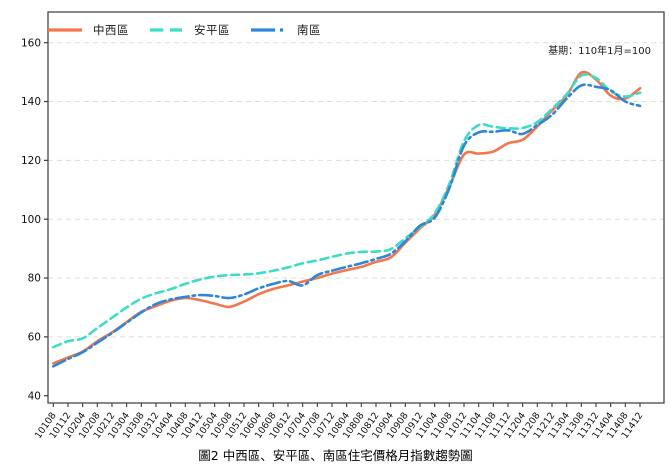  I want to click on legend-item-anping: 安平區, so click(189, 30).